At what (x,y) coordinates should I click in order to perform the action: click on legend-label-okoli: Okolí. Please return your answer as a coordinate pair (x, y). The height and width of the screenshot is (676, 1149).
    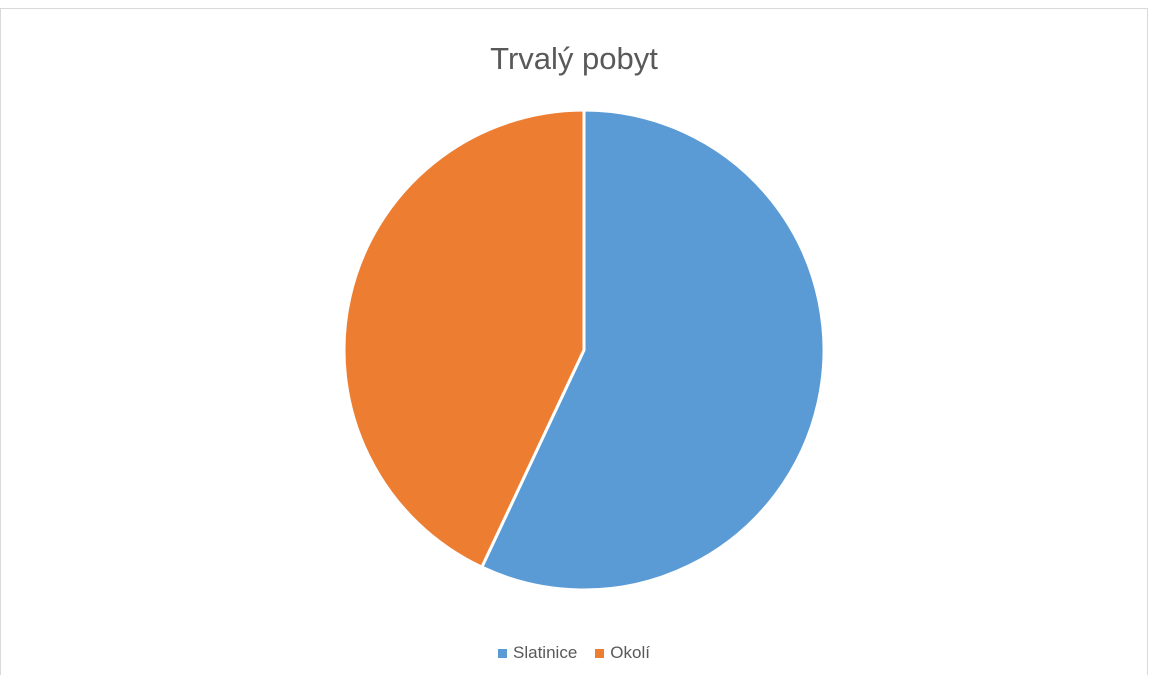
    Looking at the image, I should click on (630, 652).